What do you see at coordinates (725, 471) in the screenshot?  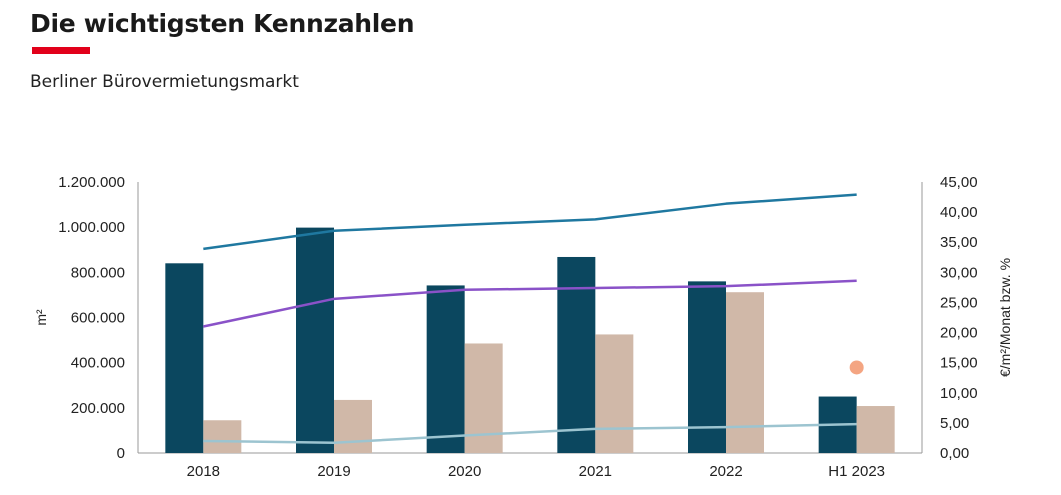 I see `x-tick-label: 2022` at bounding box center [725, 471].